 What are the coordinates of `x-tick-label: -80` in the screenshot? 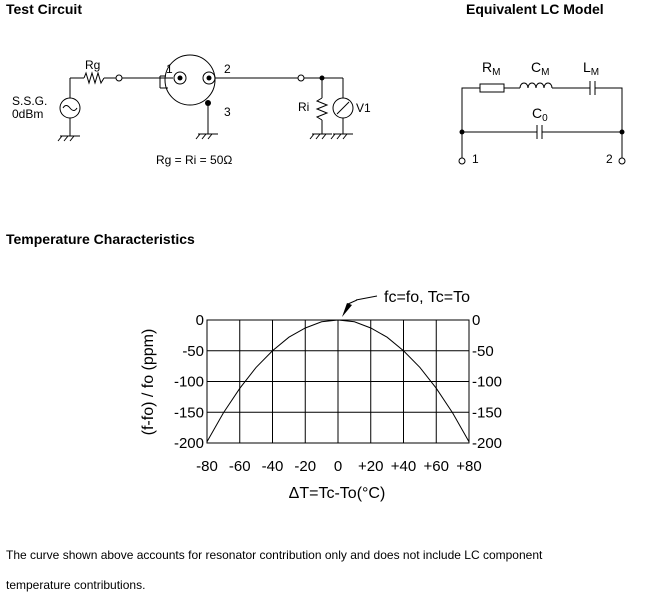 It's located at (207, 466).